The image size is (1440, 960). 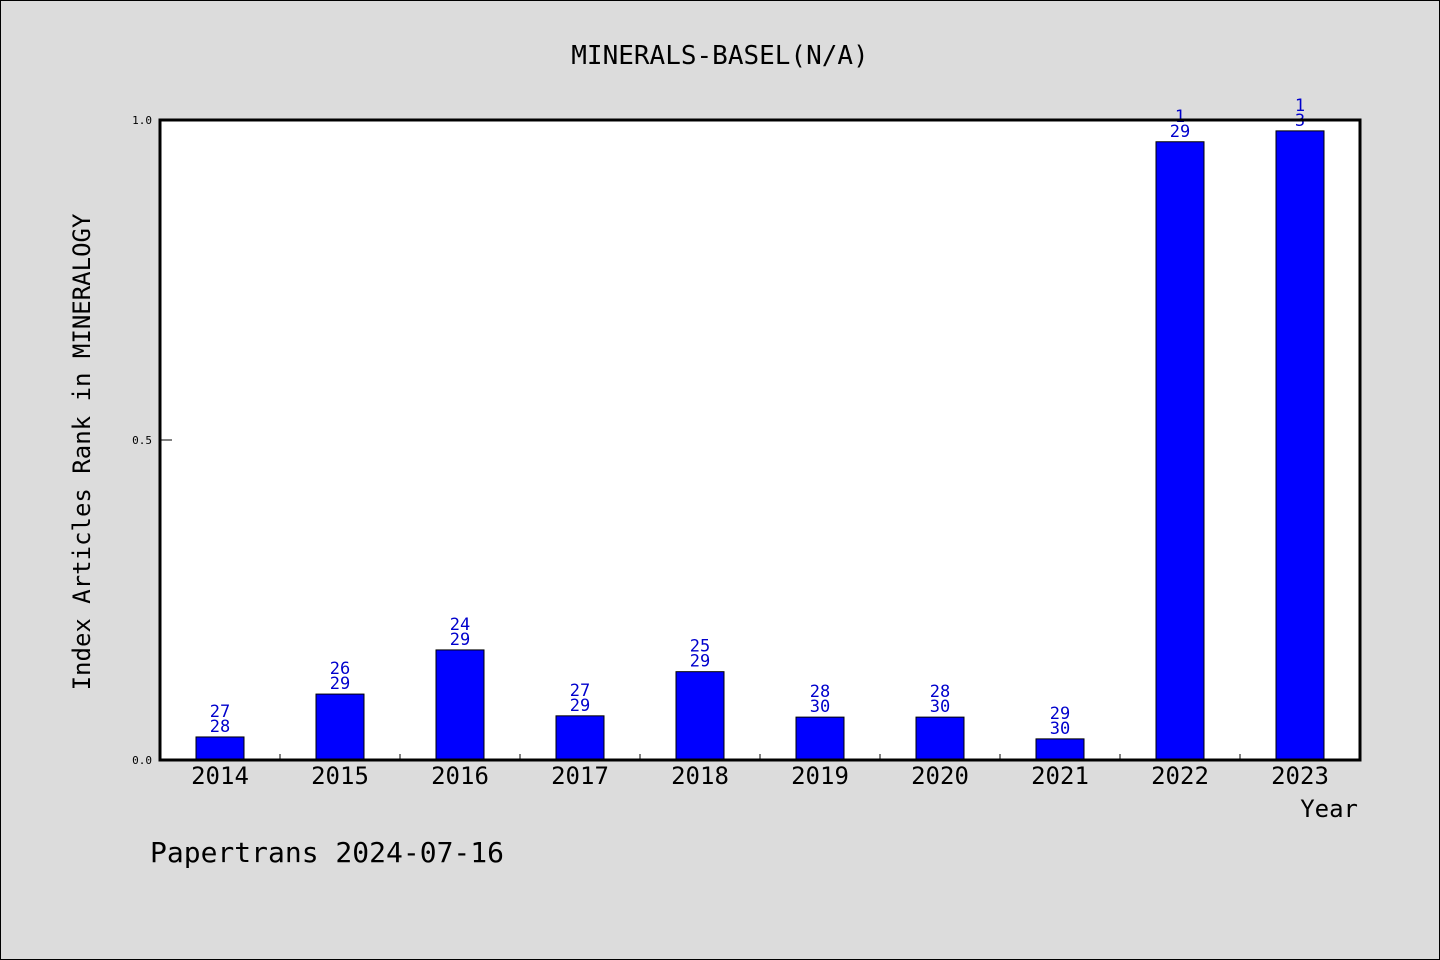 What do you see at coordinates (1300, 776) in the screenshot?
I see `x-tick-label: 2023` at bounding box center [1300, 776].